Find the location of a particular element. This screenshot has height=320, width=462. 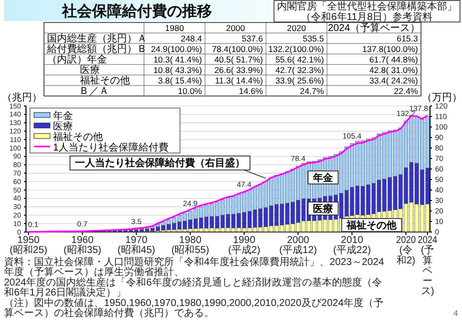

text: 2024（予算ベース） is located at coordinates (374, 28).